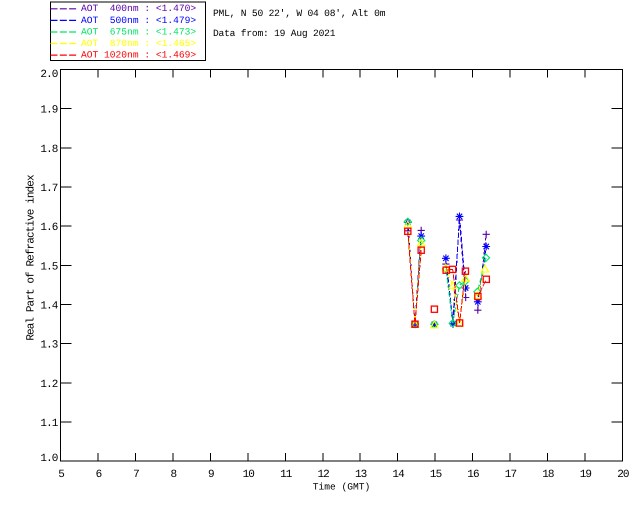  What do you see at coordinates (49, 307) in the screenshot?
I see `svg-text: 1.4` at bounding box center [49, 307].